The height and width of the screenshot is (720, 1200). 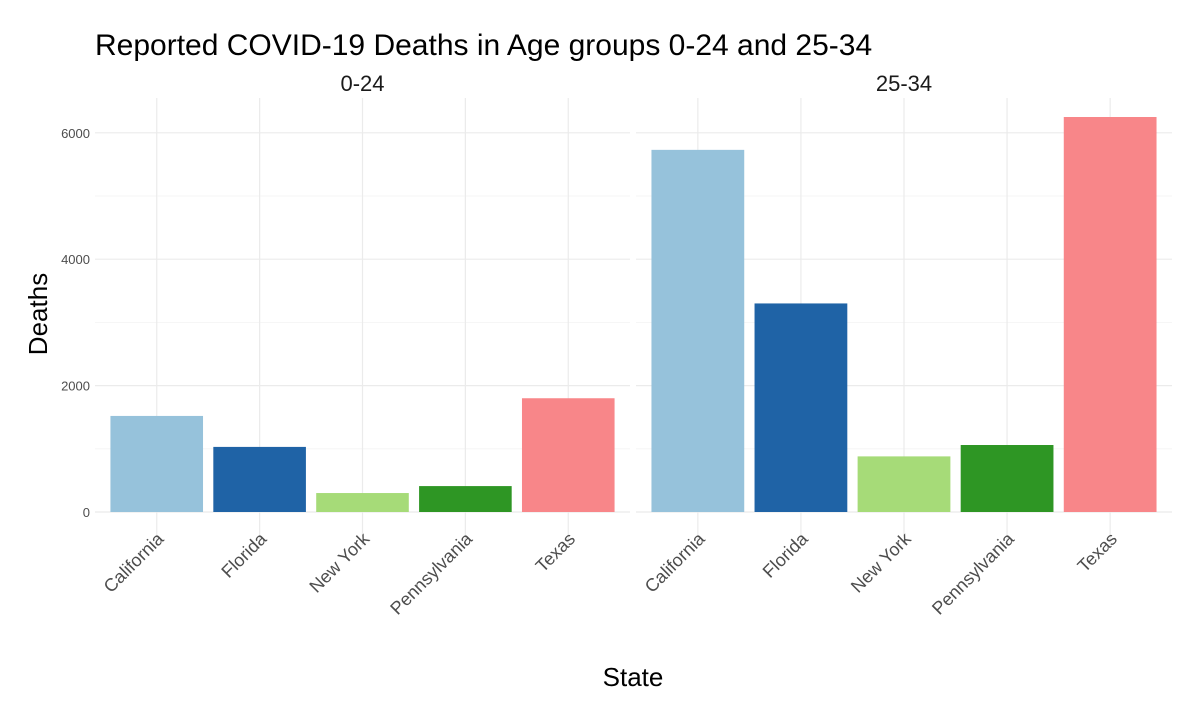 I want to click on facet-label: 25-34, so click(x=904, y=83).